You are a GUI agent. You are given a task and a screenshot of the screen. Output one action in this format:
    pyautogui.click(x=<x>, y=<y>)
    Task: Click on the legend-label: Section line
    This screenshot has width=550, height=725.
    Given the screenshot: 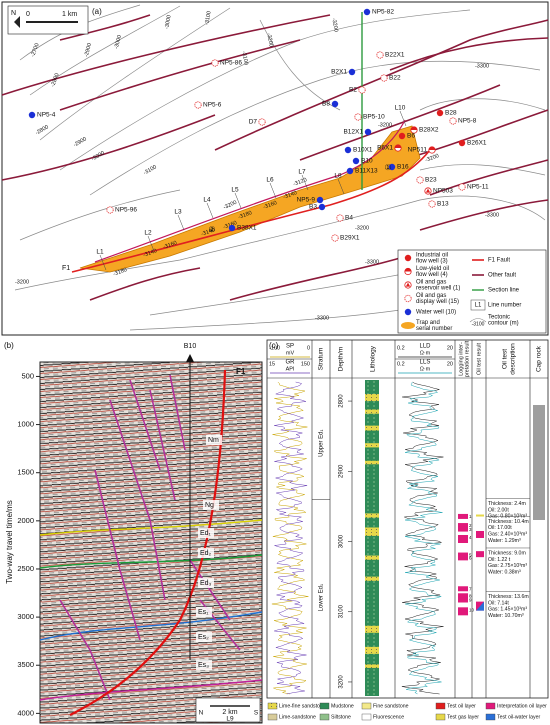 What is the action you would take?
    pyautogui.click(x=504, y=291)
    